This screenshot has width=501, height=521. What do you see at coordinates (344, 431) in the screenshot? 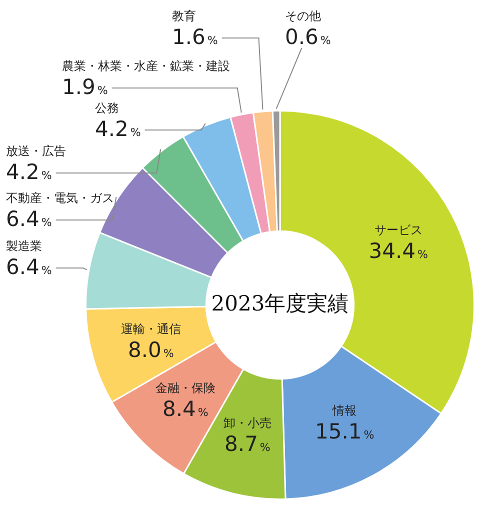
I see `data-label: 15.1%` at bounding box center [344, 431].